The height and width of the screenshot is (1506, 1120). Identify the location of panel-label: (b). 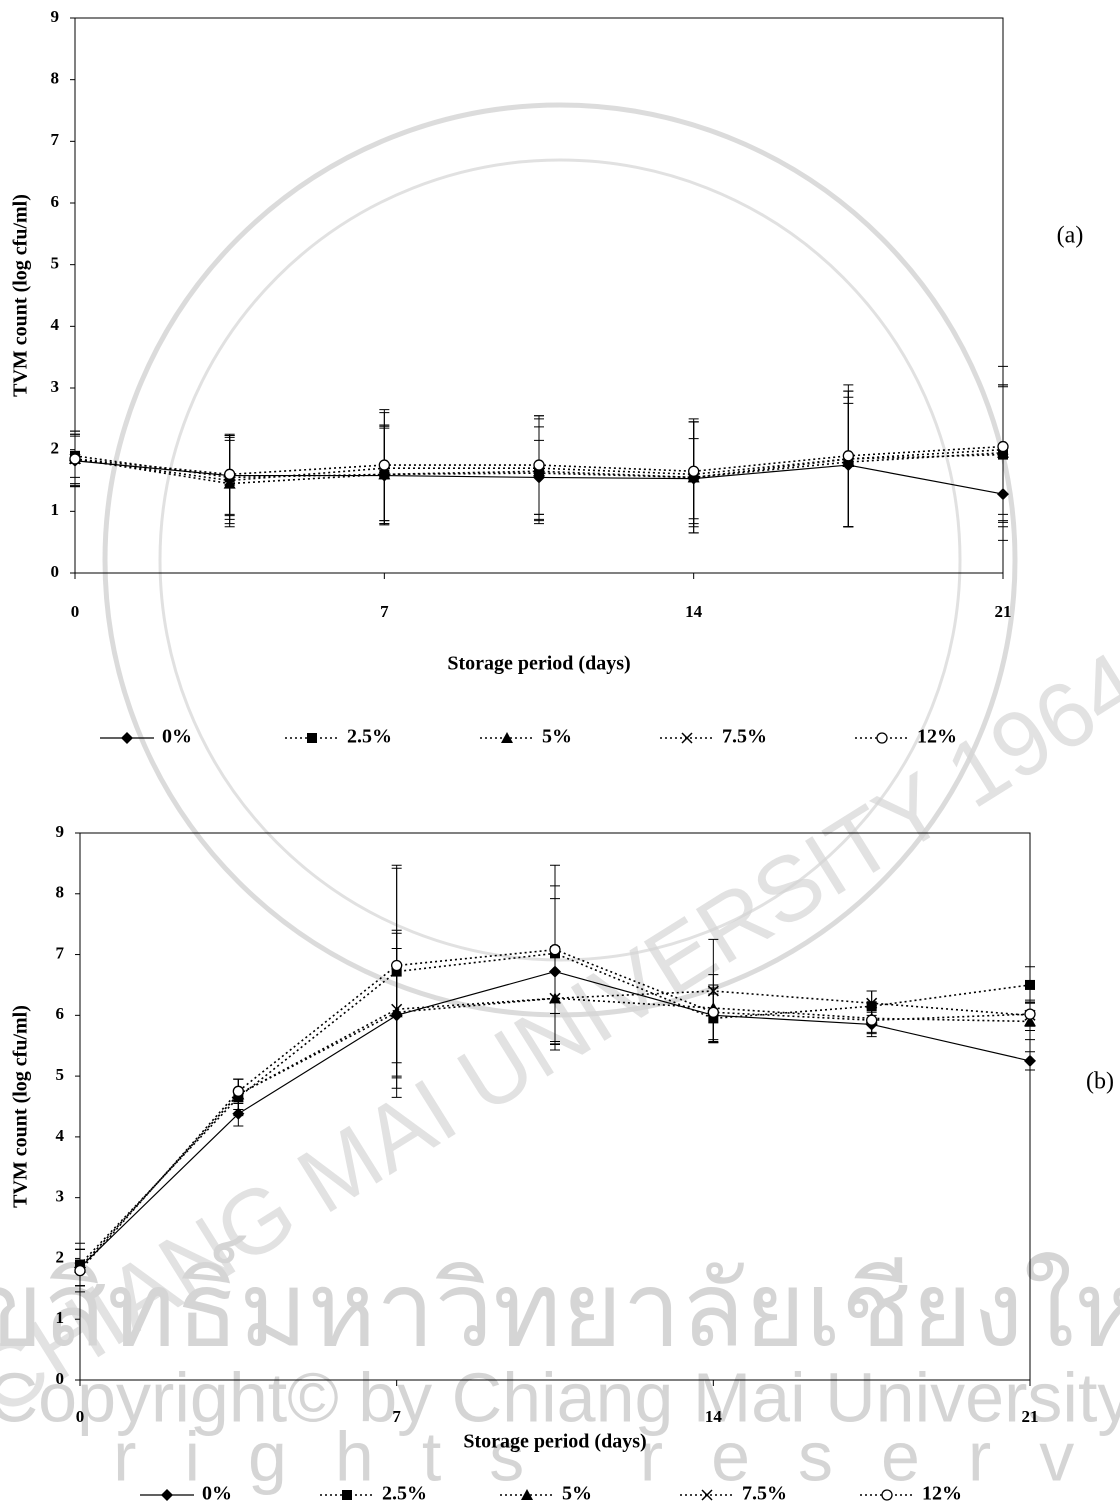
(1100, 1082).